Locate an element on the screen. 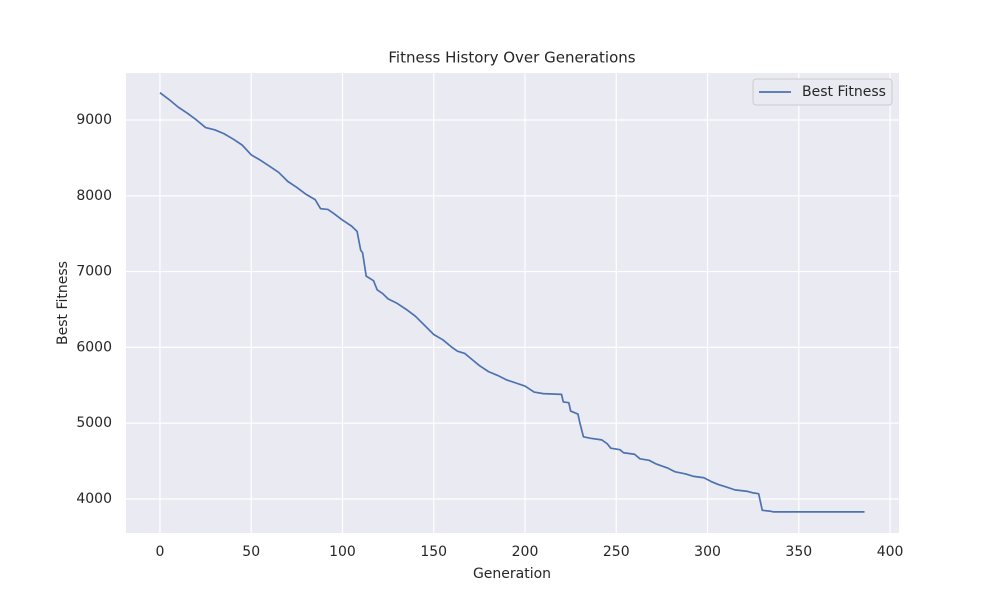  x-tick-label: 350 is located at coordinates (798, 552).